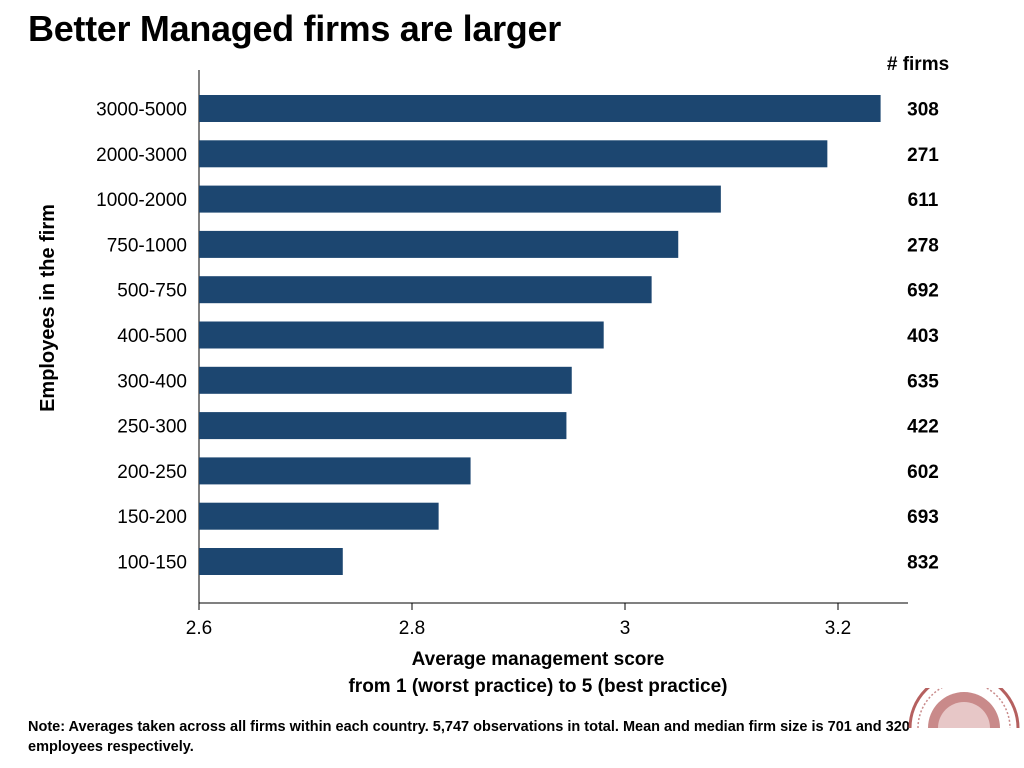  Describe the element at coordinates (923, 336) in the screenshot. I see `firm-count-label: 403` at that location.